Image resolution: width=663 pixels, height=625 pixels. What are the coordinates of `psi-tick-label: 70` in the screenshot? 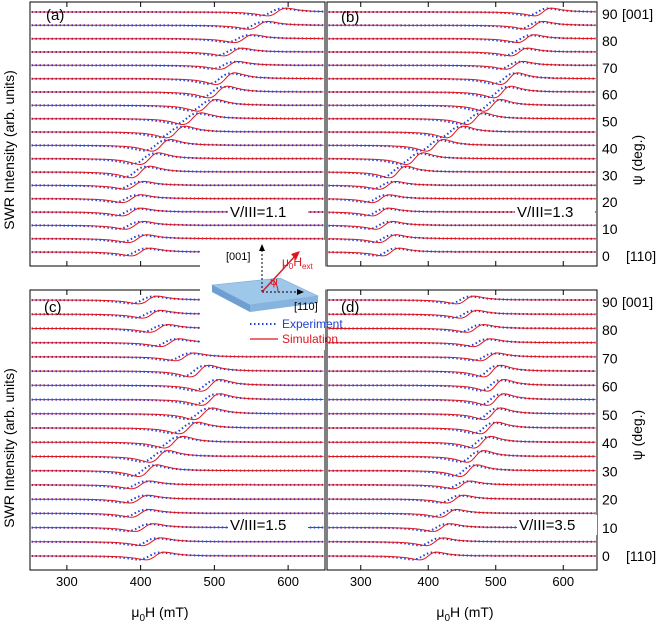 It's located at (610, 358).